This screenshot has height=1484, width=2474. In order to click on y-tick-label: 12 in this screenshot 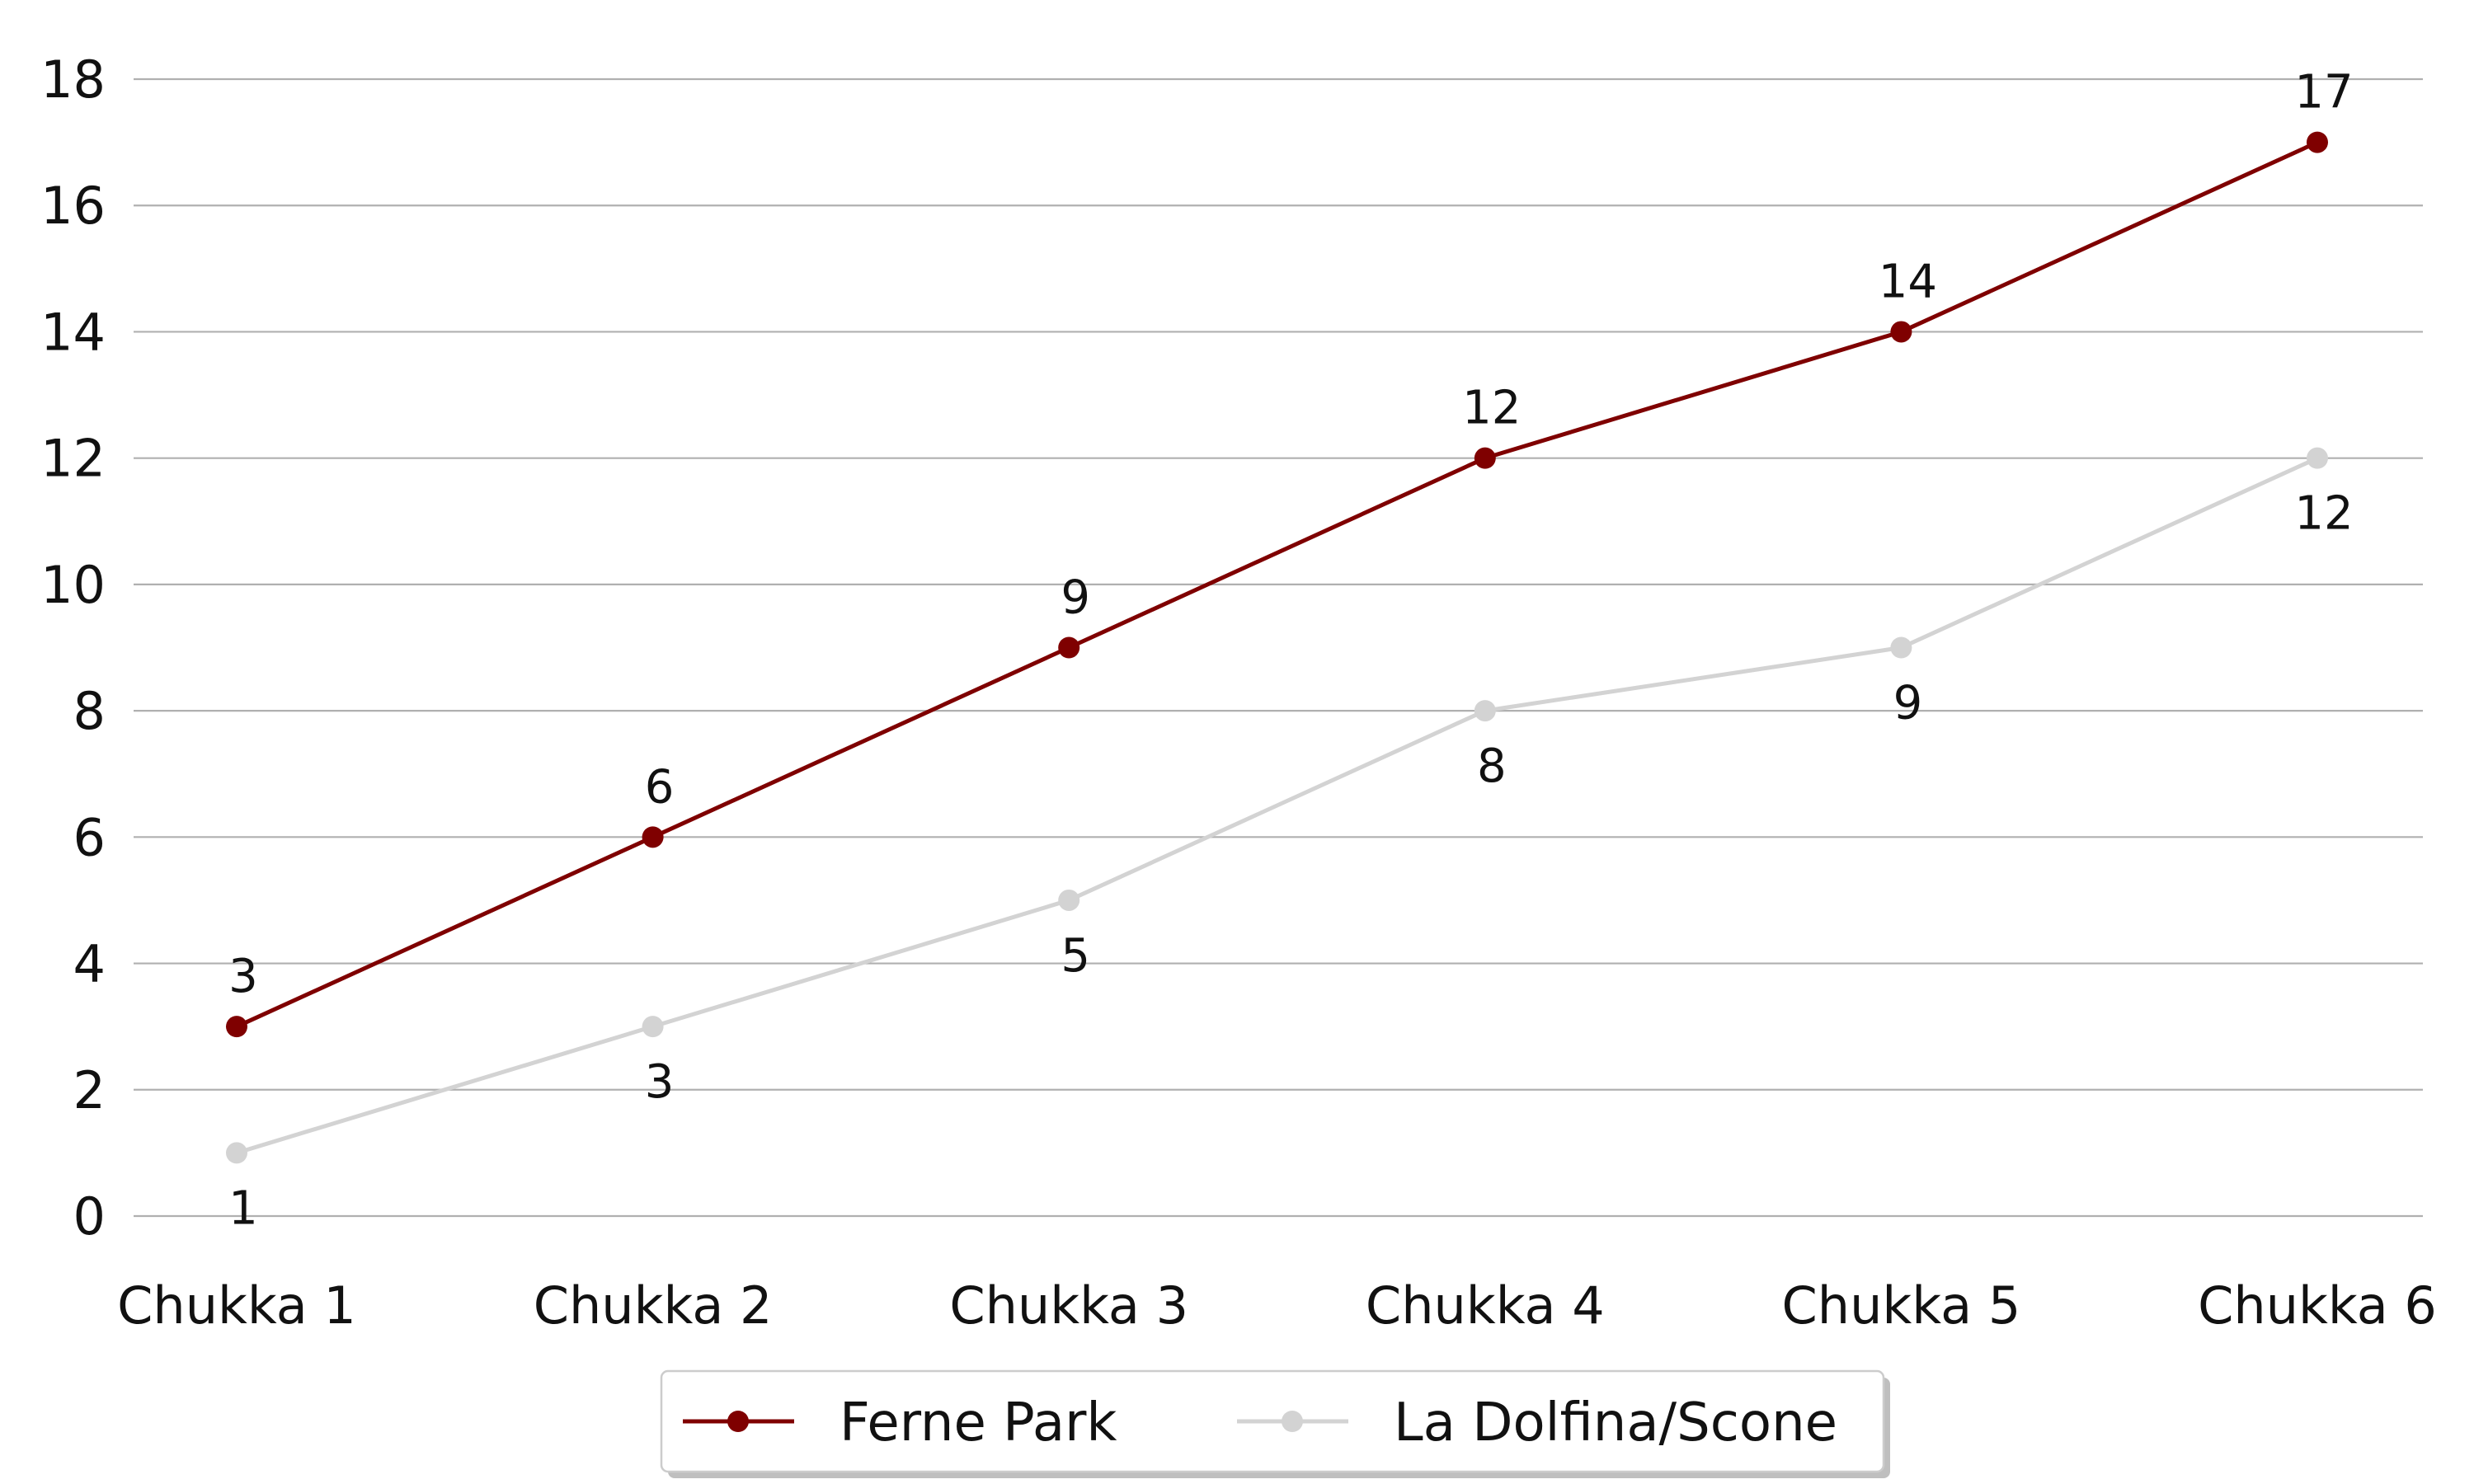, I will do `click(73, 459)`.